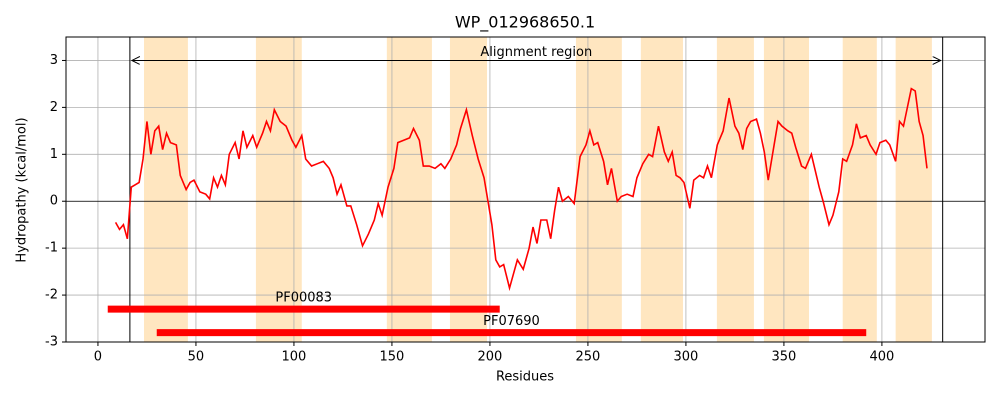 This screenshot has height=400, width=1000. I want to click on x-tick-label: 150, so click(392, 357).